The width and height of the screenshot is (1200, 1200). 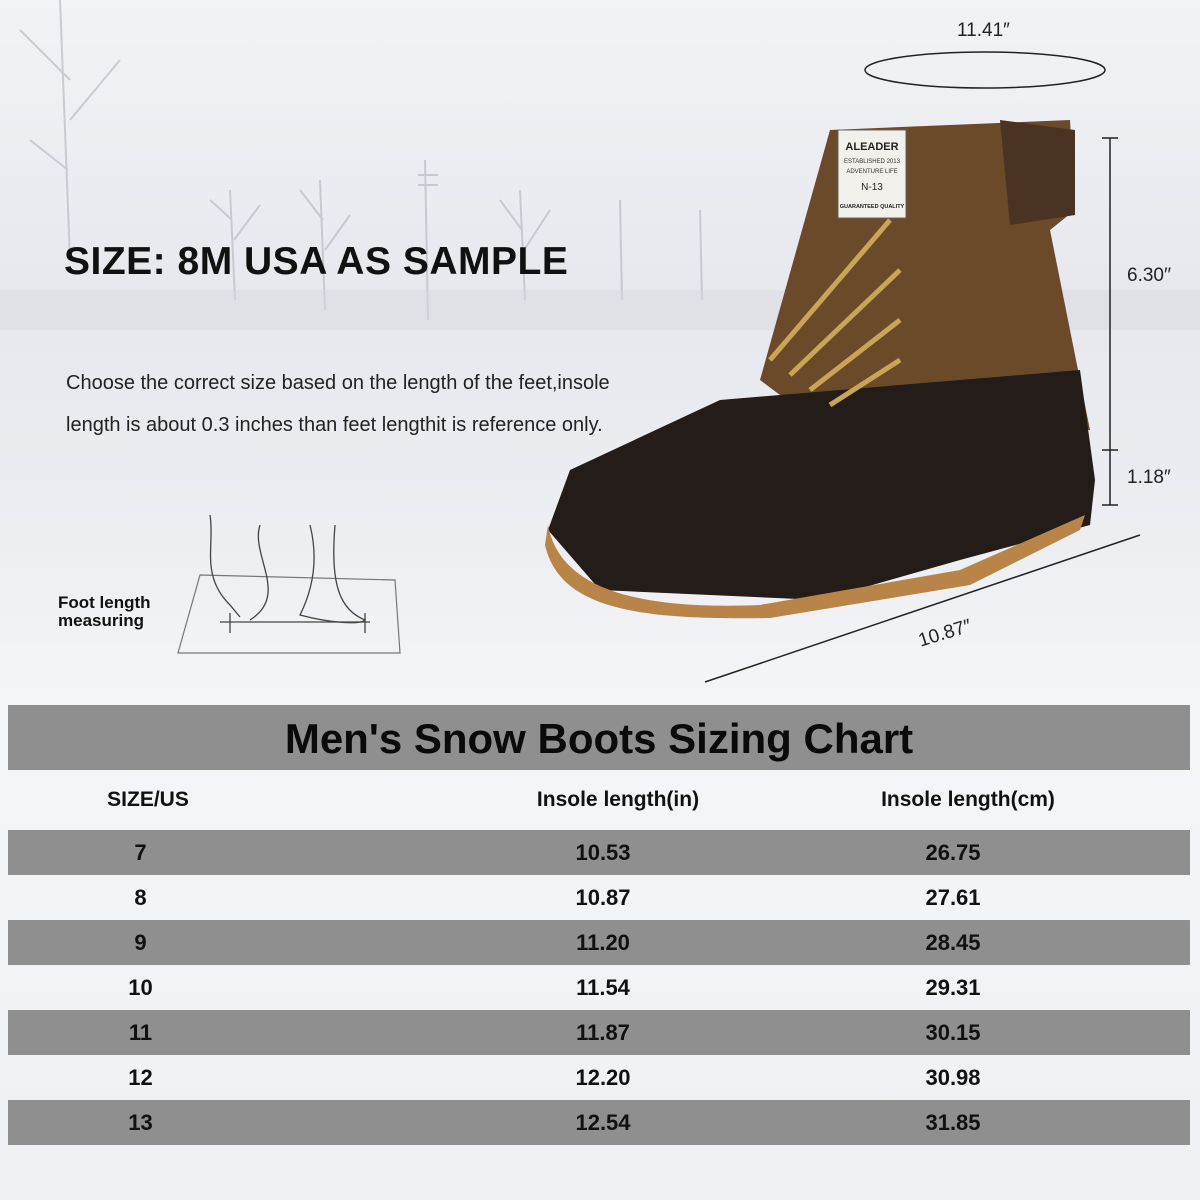 What do you see at coordinates (1149, 275) in the screenshot?
I see `shaft-height-dimension: 6.30′′` at bounding box center [1149, 275].